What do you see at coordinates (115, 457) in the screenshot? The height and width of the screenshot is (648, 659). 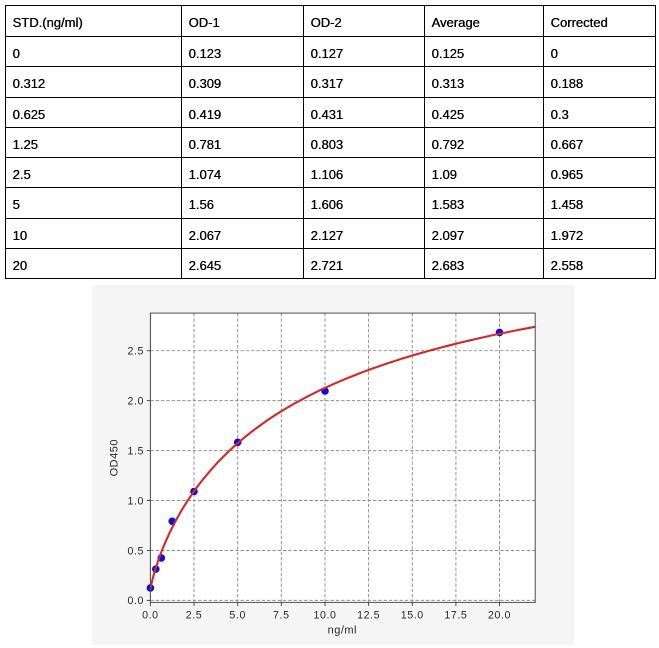 I see `svg-text: OD450` at bounding box center [115, 457].